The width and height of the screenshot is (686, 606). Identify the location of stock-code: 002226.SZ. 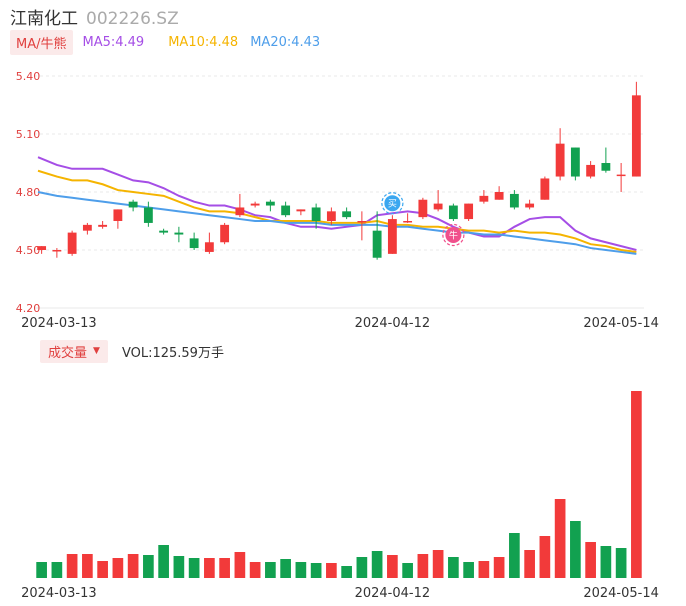
(132, 19).